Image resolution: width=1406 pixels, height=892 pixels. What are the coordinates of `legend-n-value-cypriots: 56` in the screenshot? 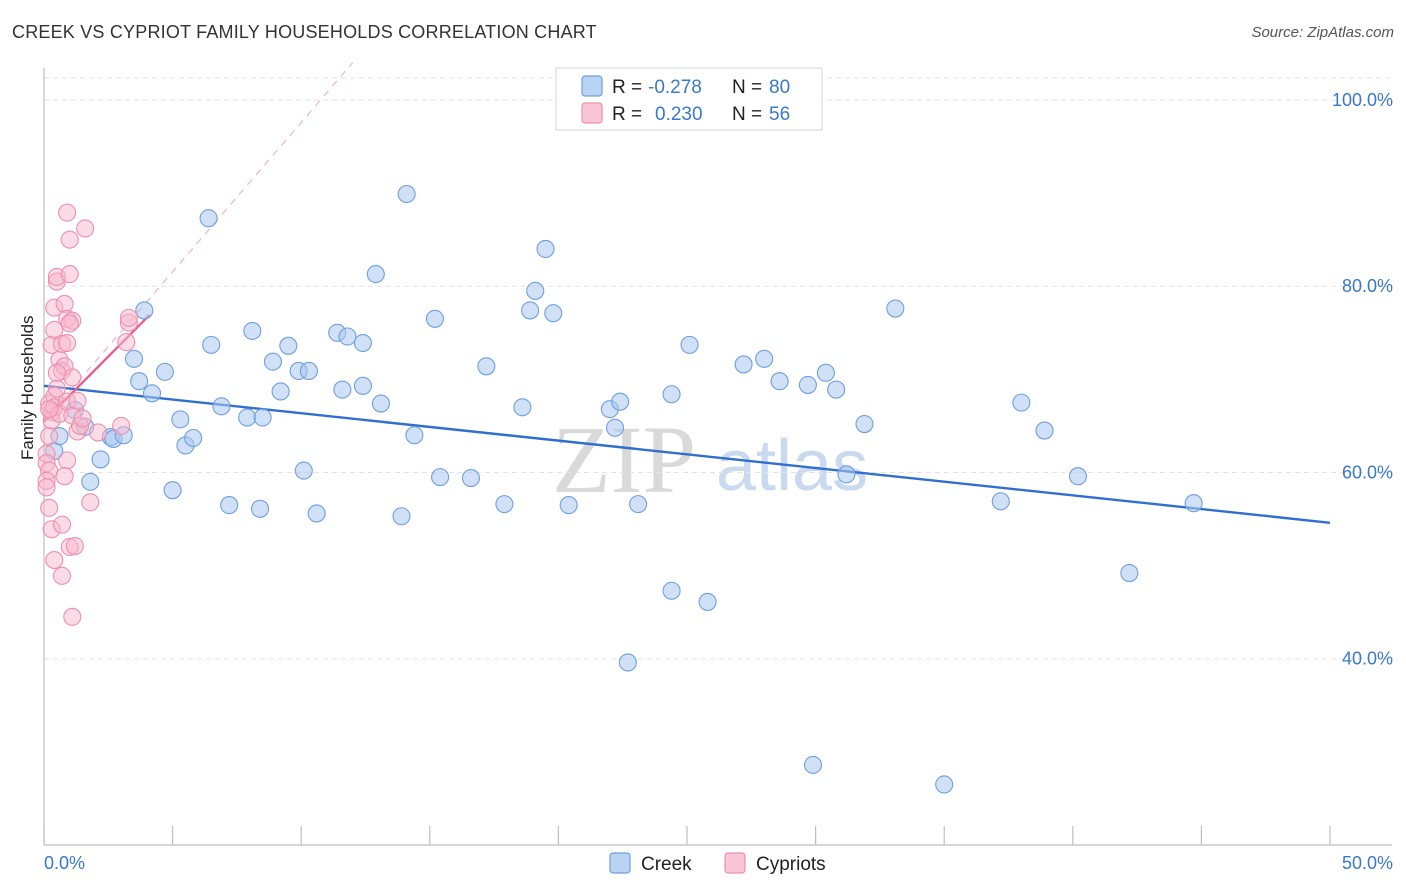 It's located at (779, 114).